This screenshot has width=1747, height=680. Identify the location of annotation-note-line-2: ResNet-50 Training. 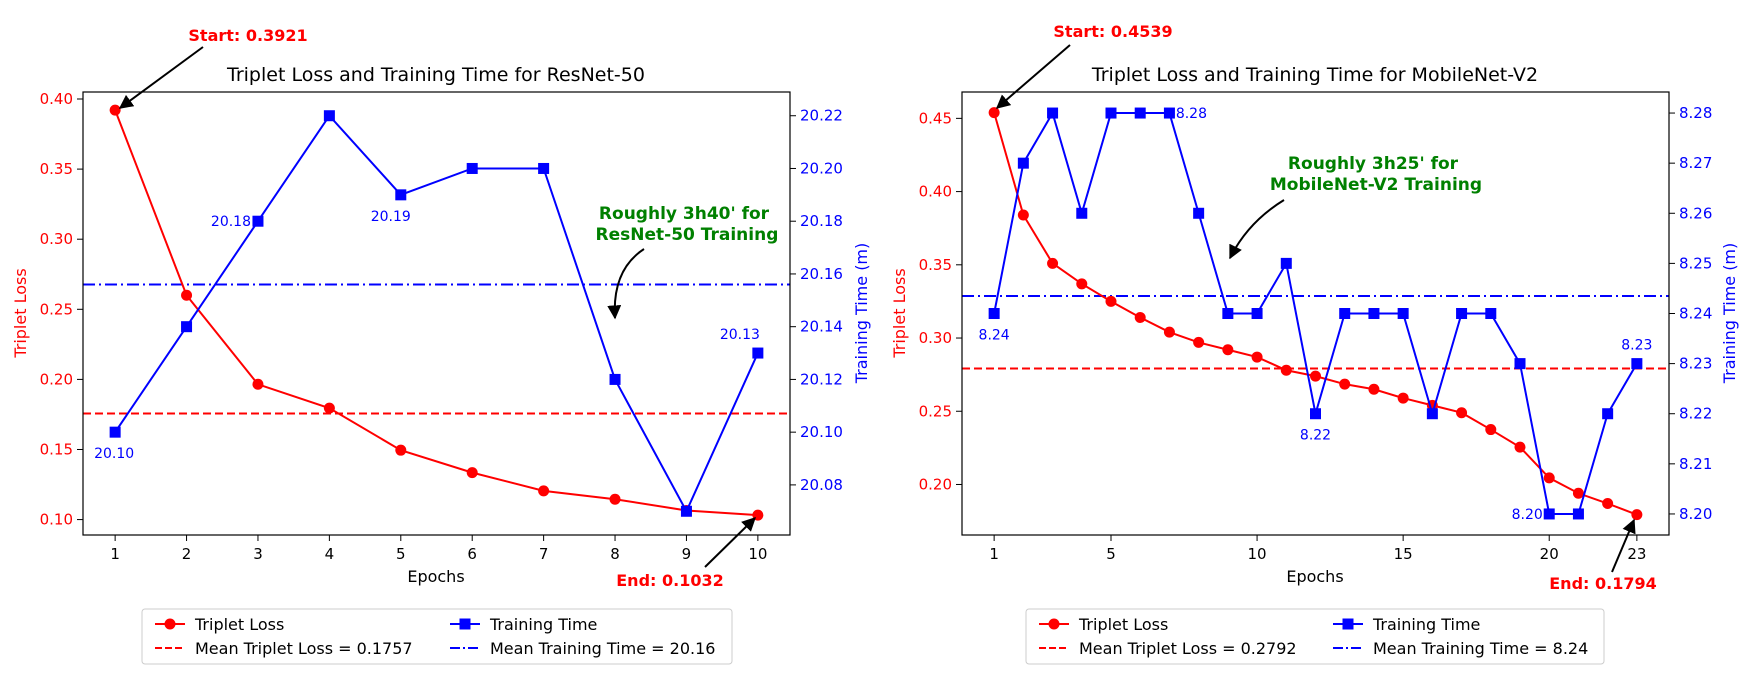
(684, 235).